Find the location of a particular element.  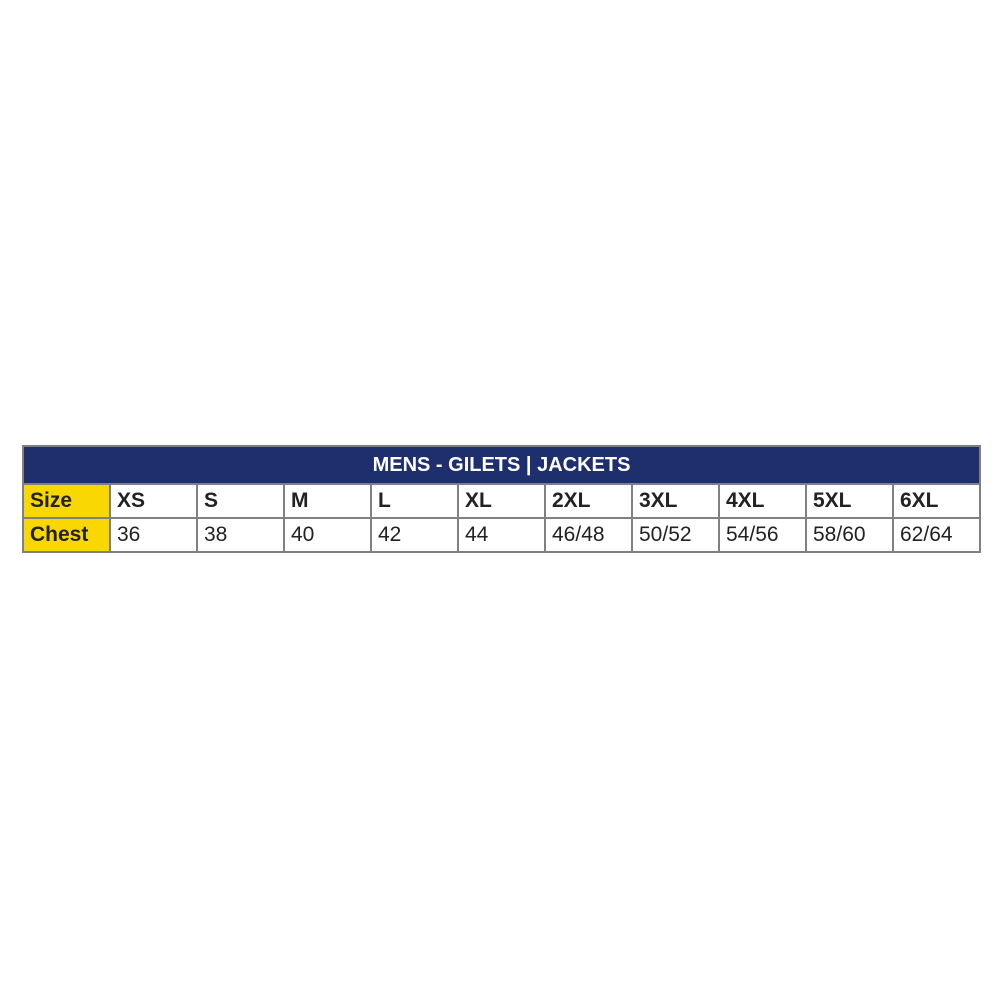

size-cell: S is located at coordinates (240, 501).